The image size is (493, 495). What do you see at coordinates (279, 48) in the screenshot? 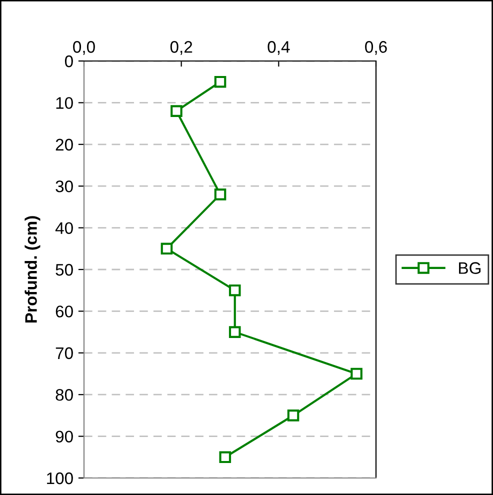
I see `x-tick-label: 0,4` at bounding box center [279, 48].